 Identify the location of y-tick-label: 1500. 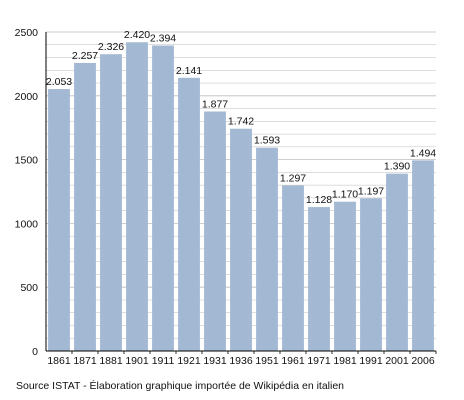
(27, 161).